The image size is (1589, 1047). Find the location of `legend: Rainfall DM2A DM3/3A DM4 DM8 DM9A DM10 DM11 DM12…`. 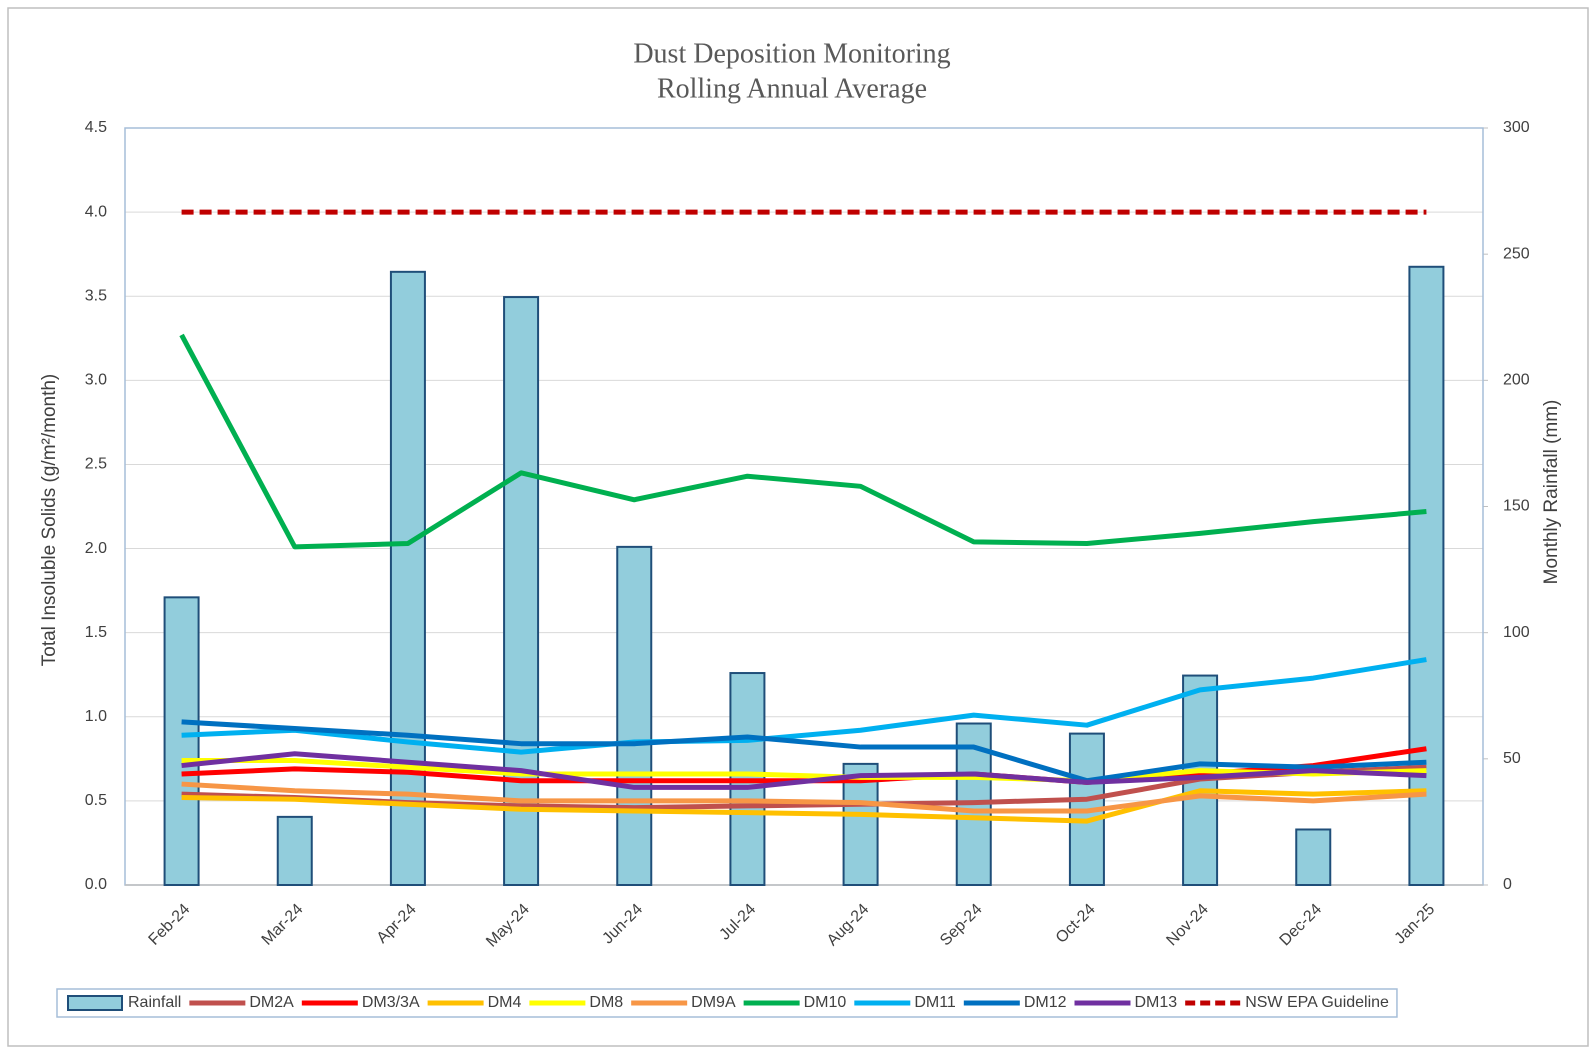

legend: Rainfall DM2A DM3/3A DM4 DM8 DM9A DM10 DM11 DM12… is located at coordinates (727, 1003).